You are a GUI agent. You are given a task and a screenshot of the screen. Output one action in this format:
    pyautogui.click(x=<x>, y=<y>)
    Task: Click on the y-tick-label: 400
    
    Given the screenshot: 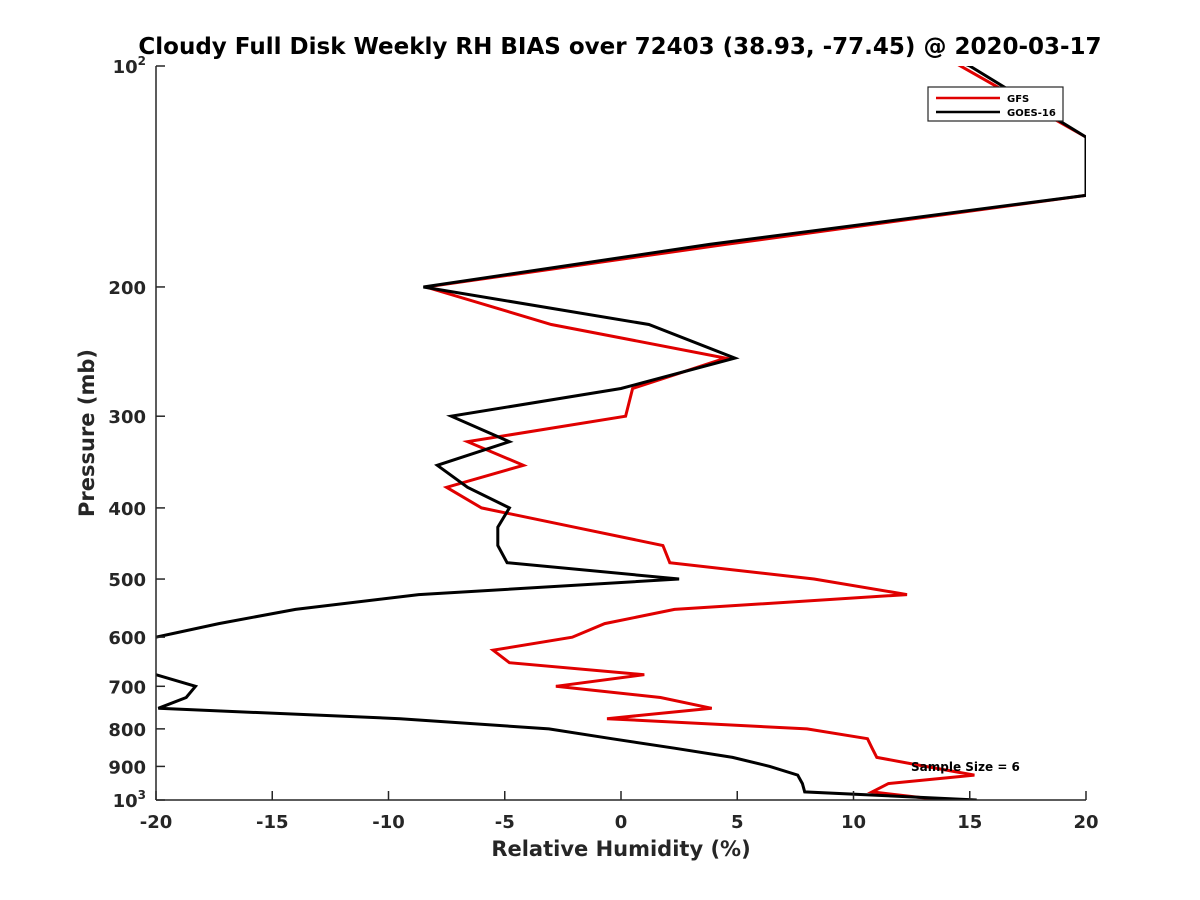 What is the action you would take?
    pyautogui.click(x=127, y=509)
    